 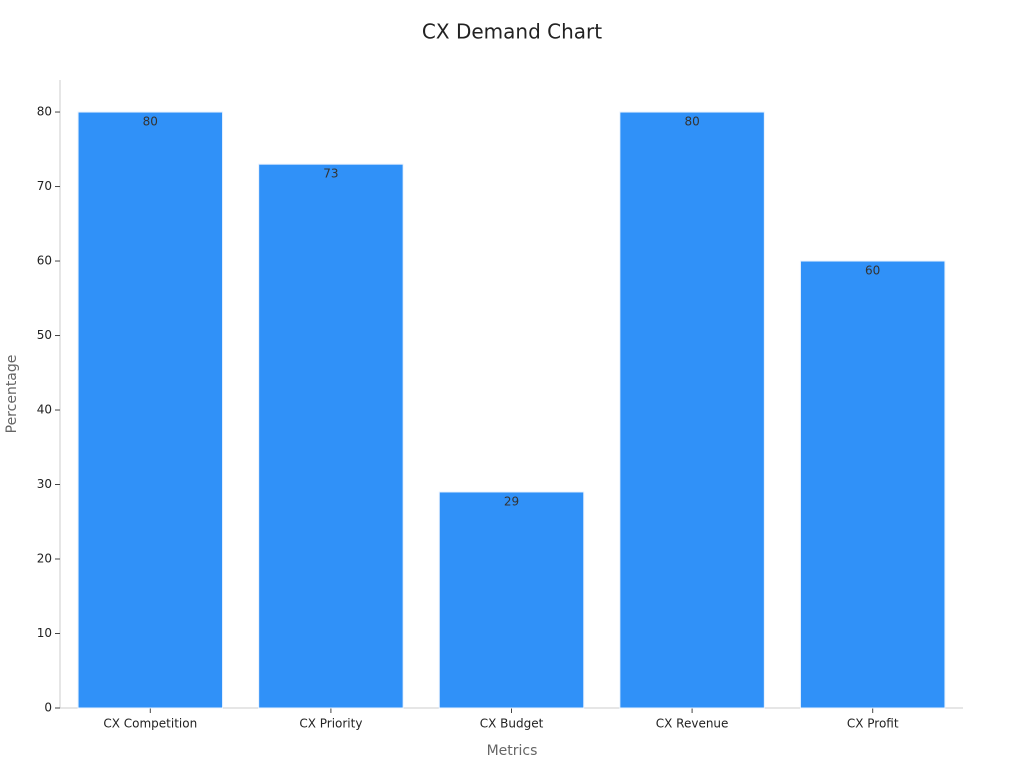 I want to click on data-label: 29, so click(x=511, y=501).